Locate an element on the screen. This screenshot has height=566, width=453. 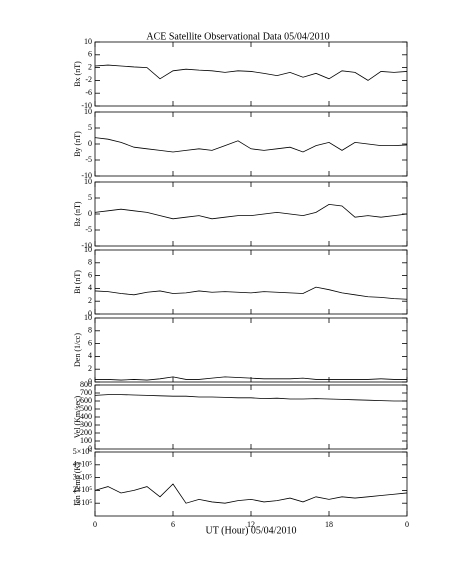
y-tick-label: 500 is located at coordinates (86, 408).